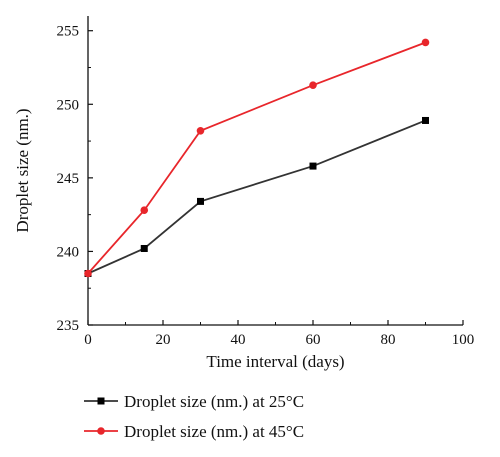  Describe the element at coordinates (163, 340) in the screenshot. I see `x-tick-label: 20` at that location.